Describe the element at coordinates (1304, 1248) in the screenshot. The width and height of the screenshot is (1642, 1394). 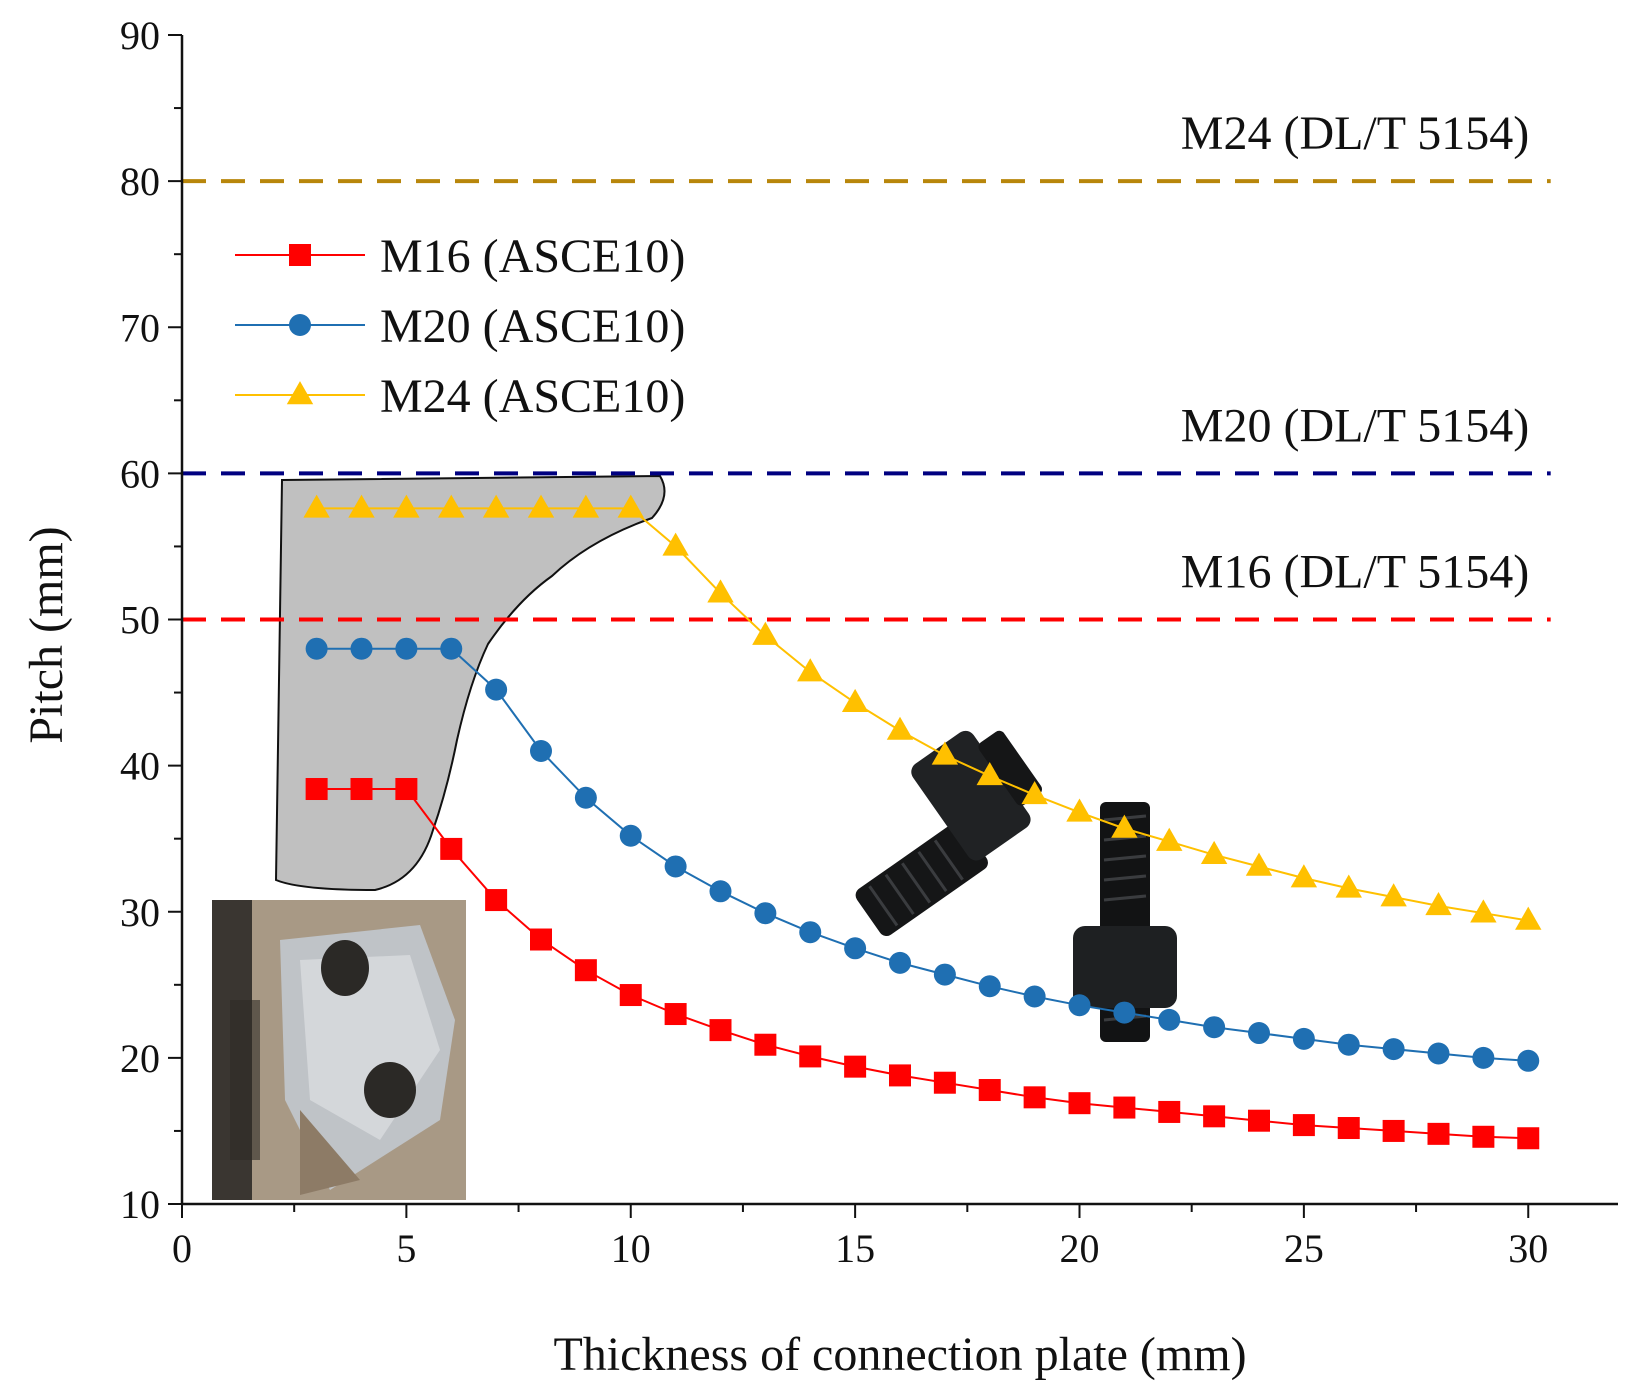
I see `x-tick-label: 25` at that location.